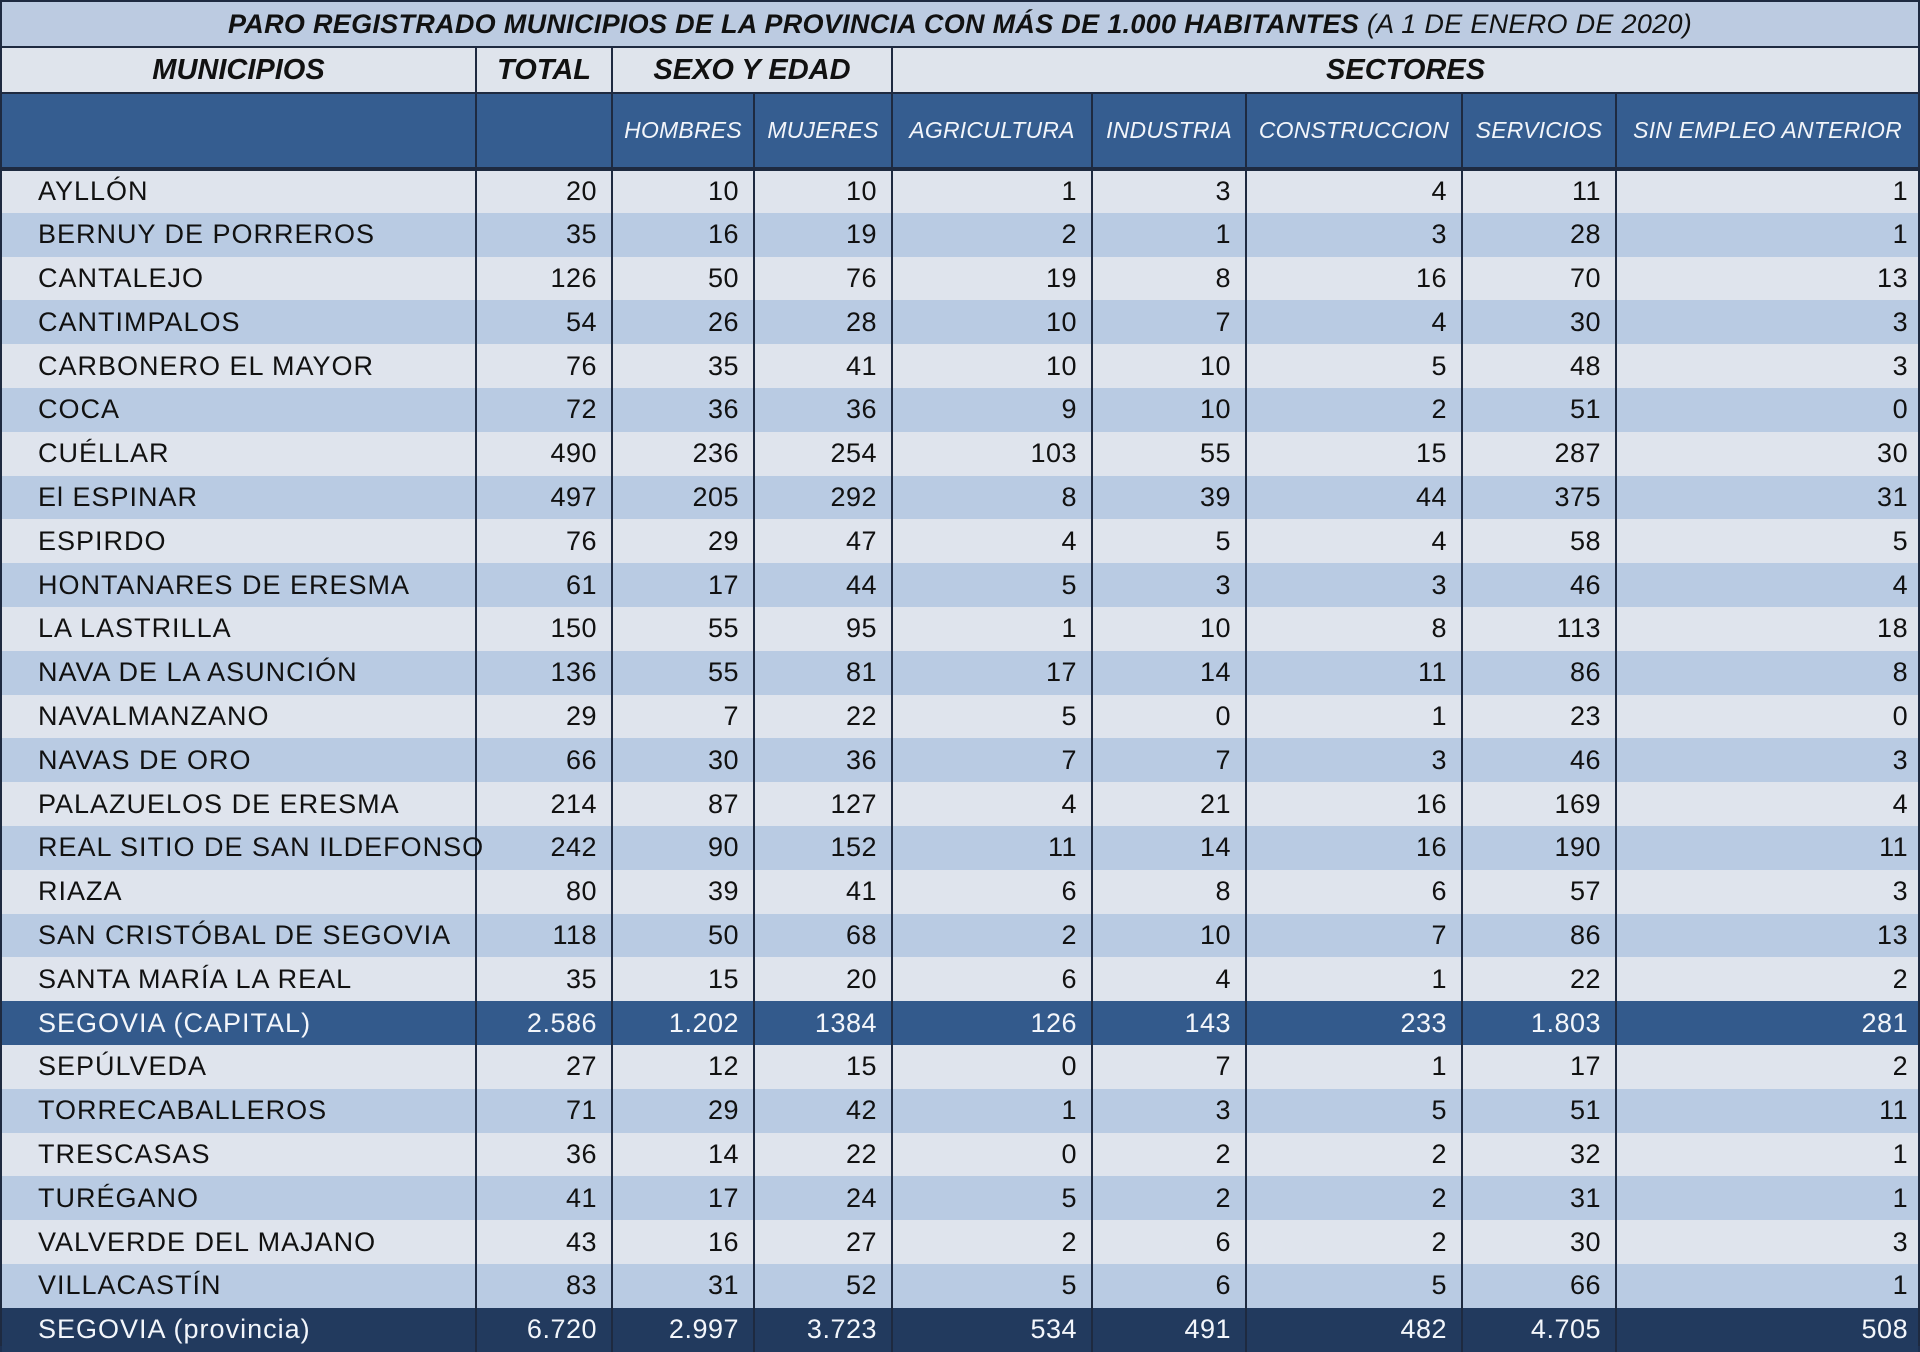  I want to click on table-row: AYLLÓN 20 10 10 1 3 4 11 1, so click(960, 191).